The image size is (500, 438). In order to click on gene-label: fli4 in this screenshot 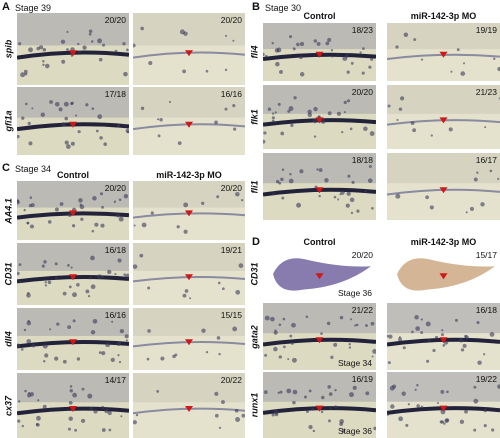, I will do `click(254, 52)`.